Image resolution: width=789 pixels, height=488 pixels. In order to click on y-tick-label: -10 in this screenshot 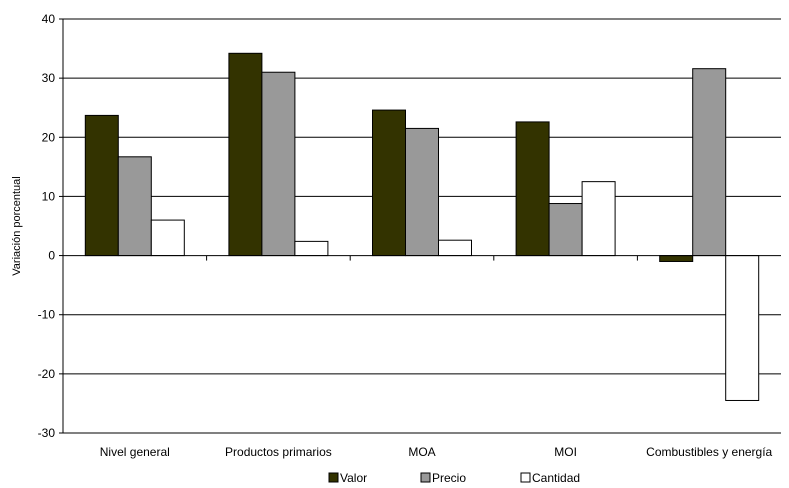, I will do `click(47, 315)`.